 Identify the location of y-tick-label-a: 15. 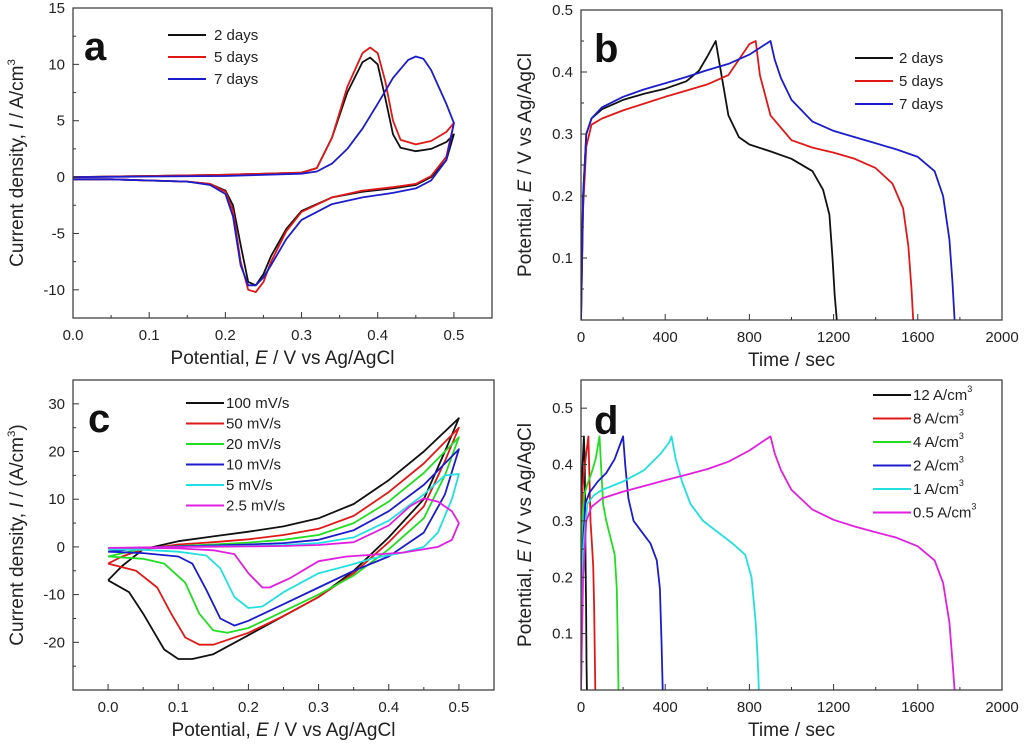
(56, 8).